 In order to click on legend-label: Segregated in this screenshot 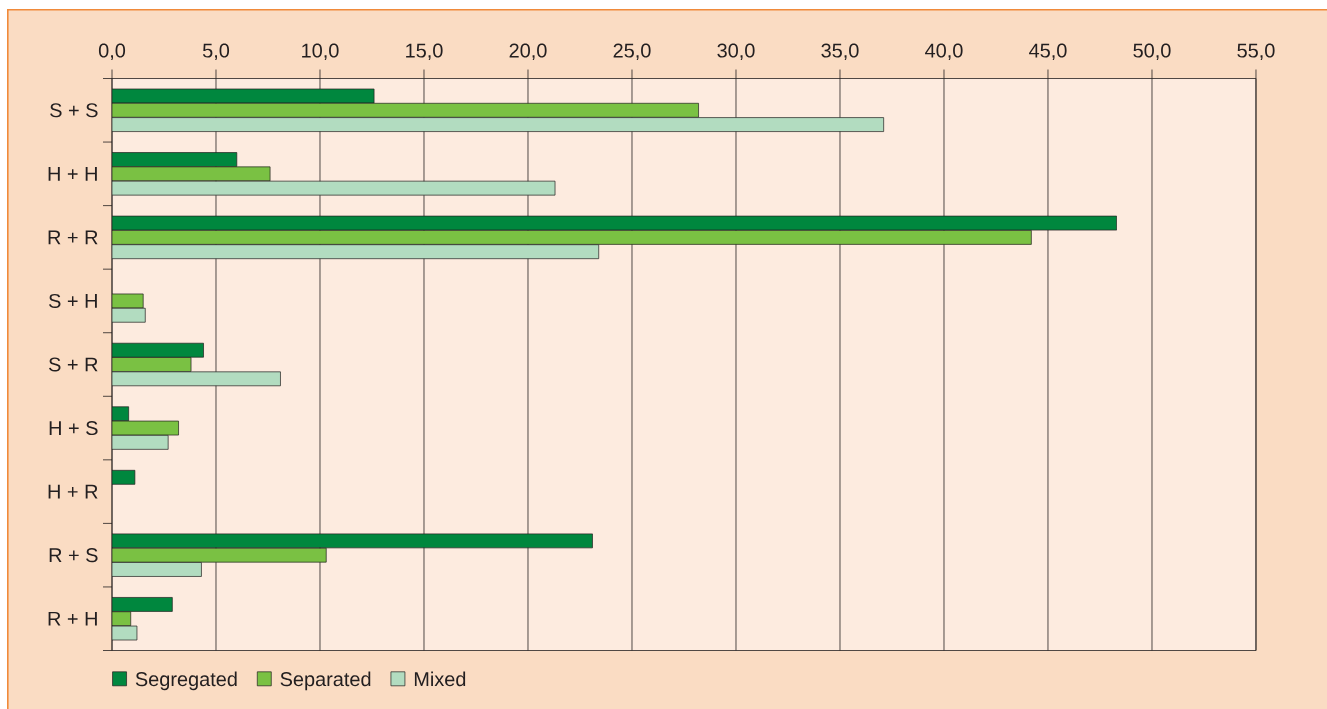, I will do `click(186, 681)`.